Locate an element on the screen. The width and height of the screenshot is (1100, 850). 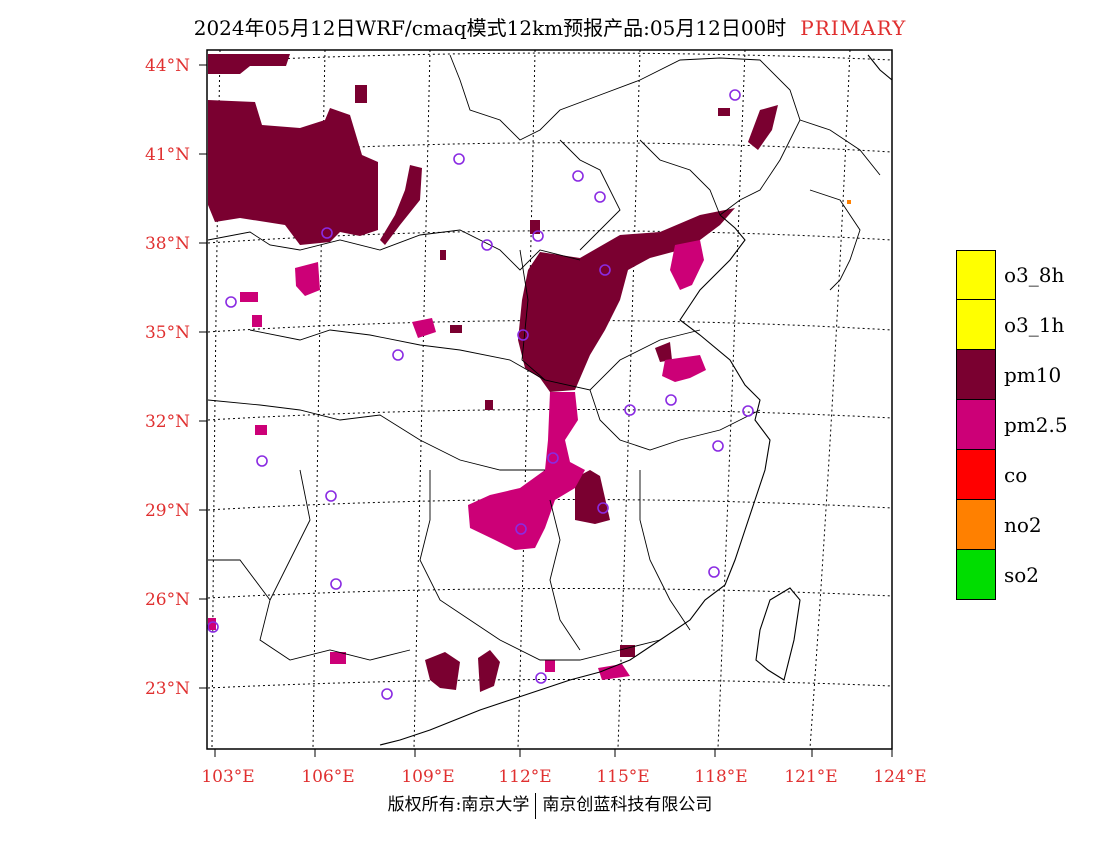
legend-label: o3_1h is located at coordinates (1034, 325).